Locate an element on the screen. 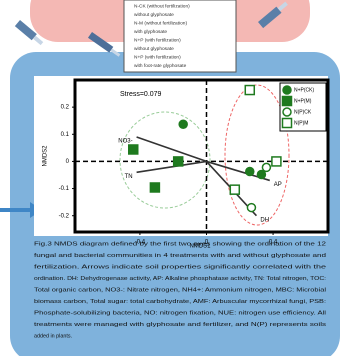 This screenshot has width=340, height=361. legend-line: with glyphosate is located at coordinates (150, 32).